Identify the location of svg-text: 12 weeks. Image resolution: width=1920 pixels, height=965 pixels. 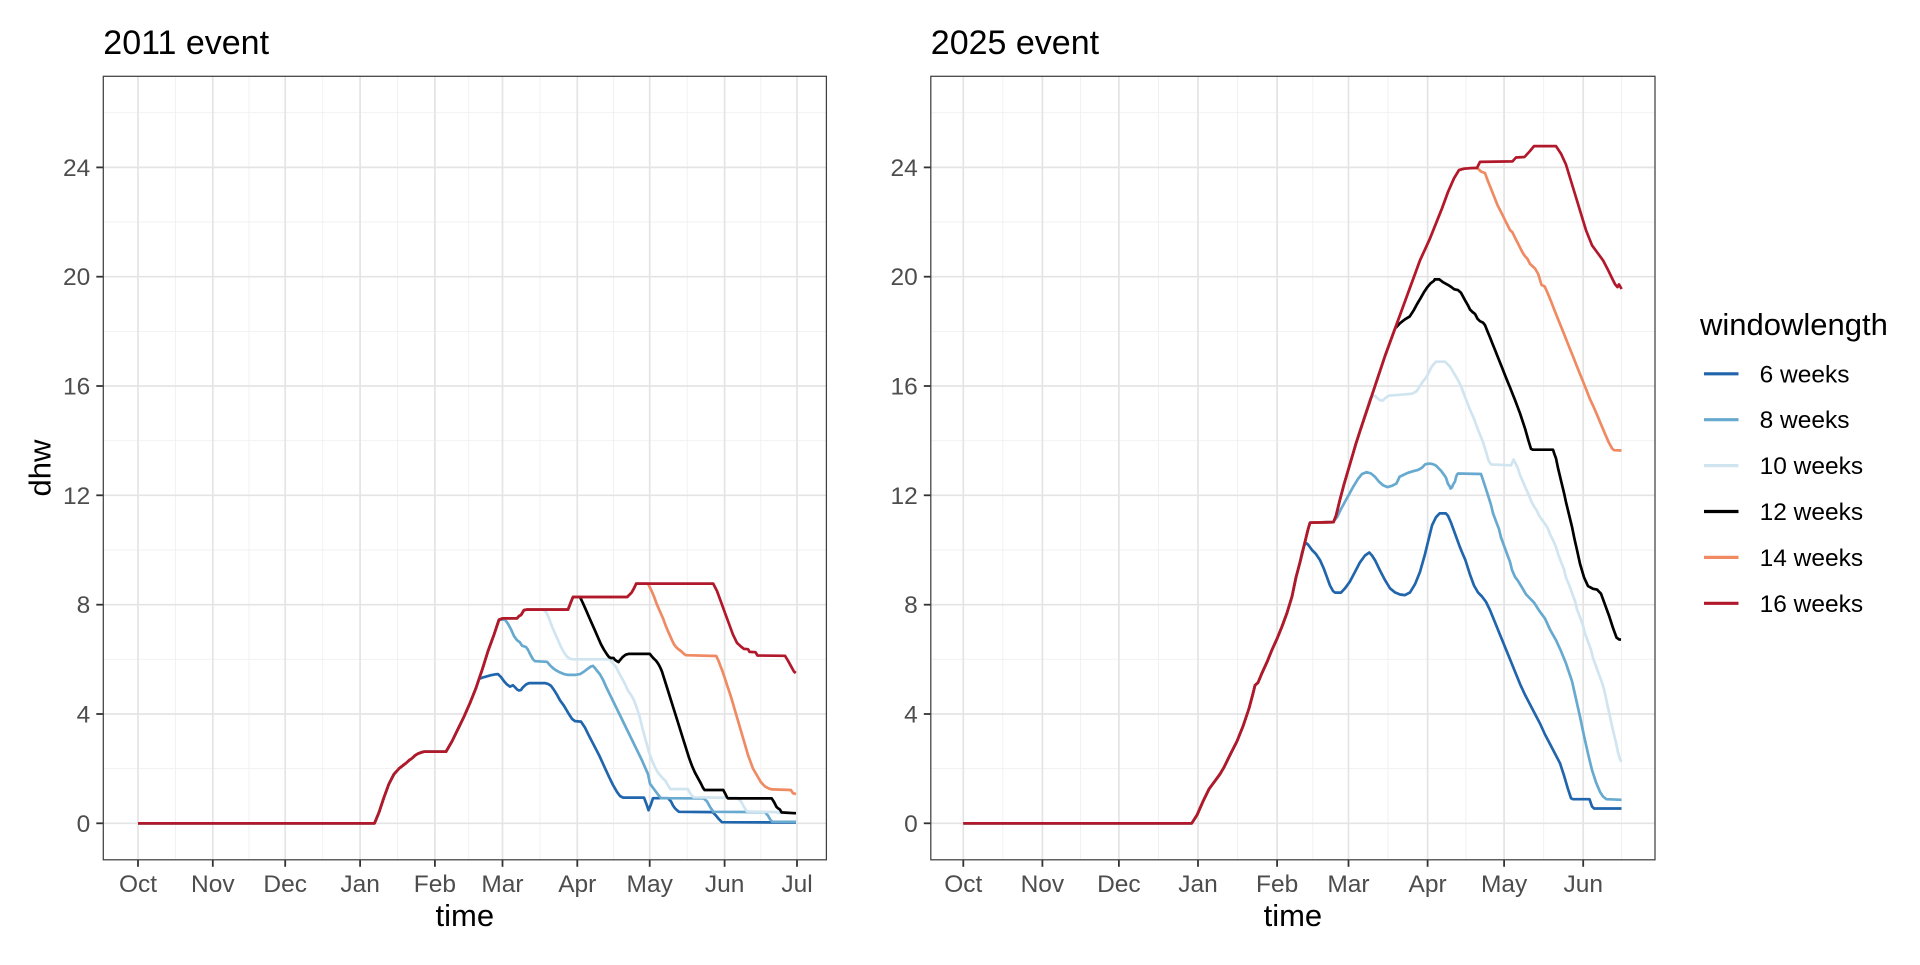
(1812, 512).